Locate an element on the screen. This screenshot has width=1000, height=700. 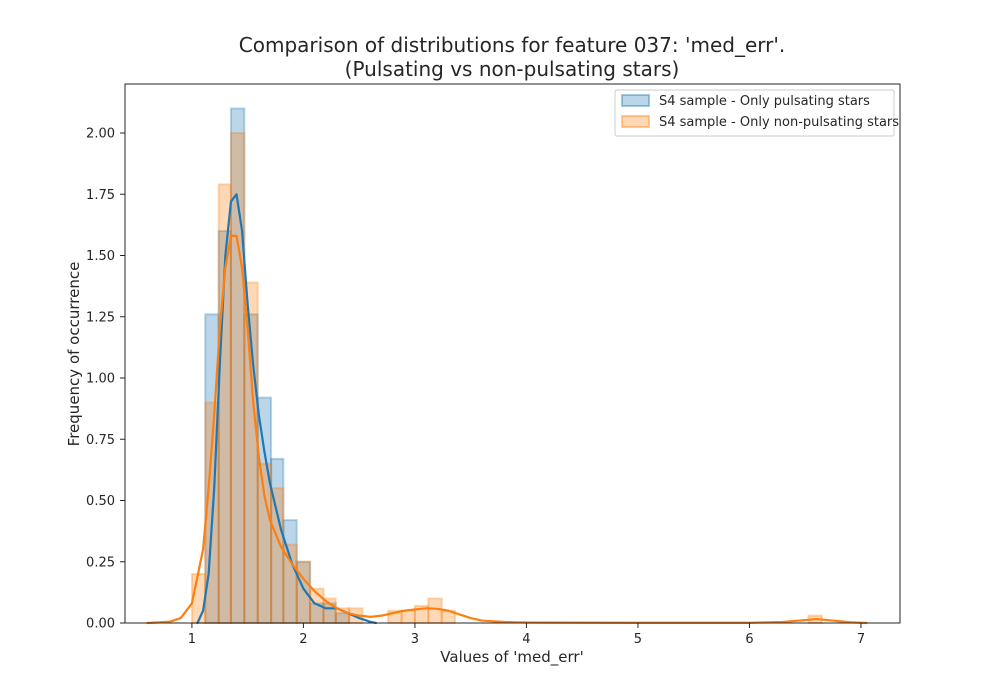
y-tick-label: 1.25 is located at coordinates (100, 317).